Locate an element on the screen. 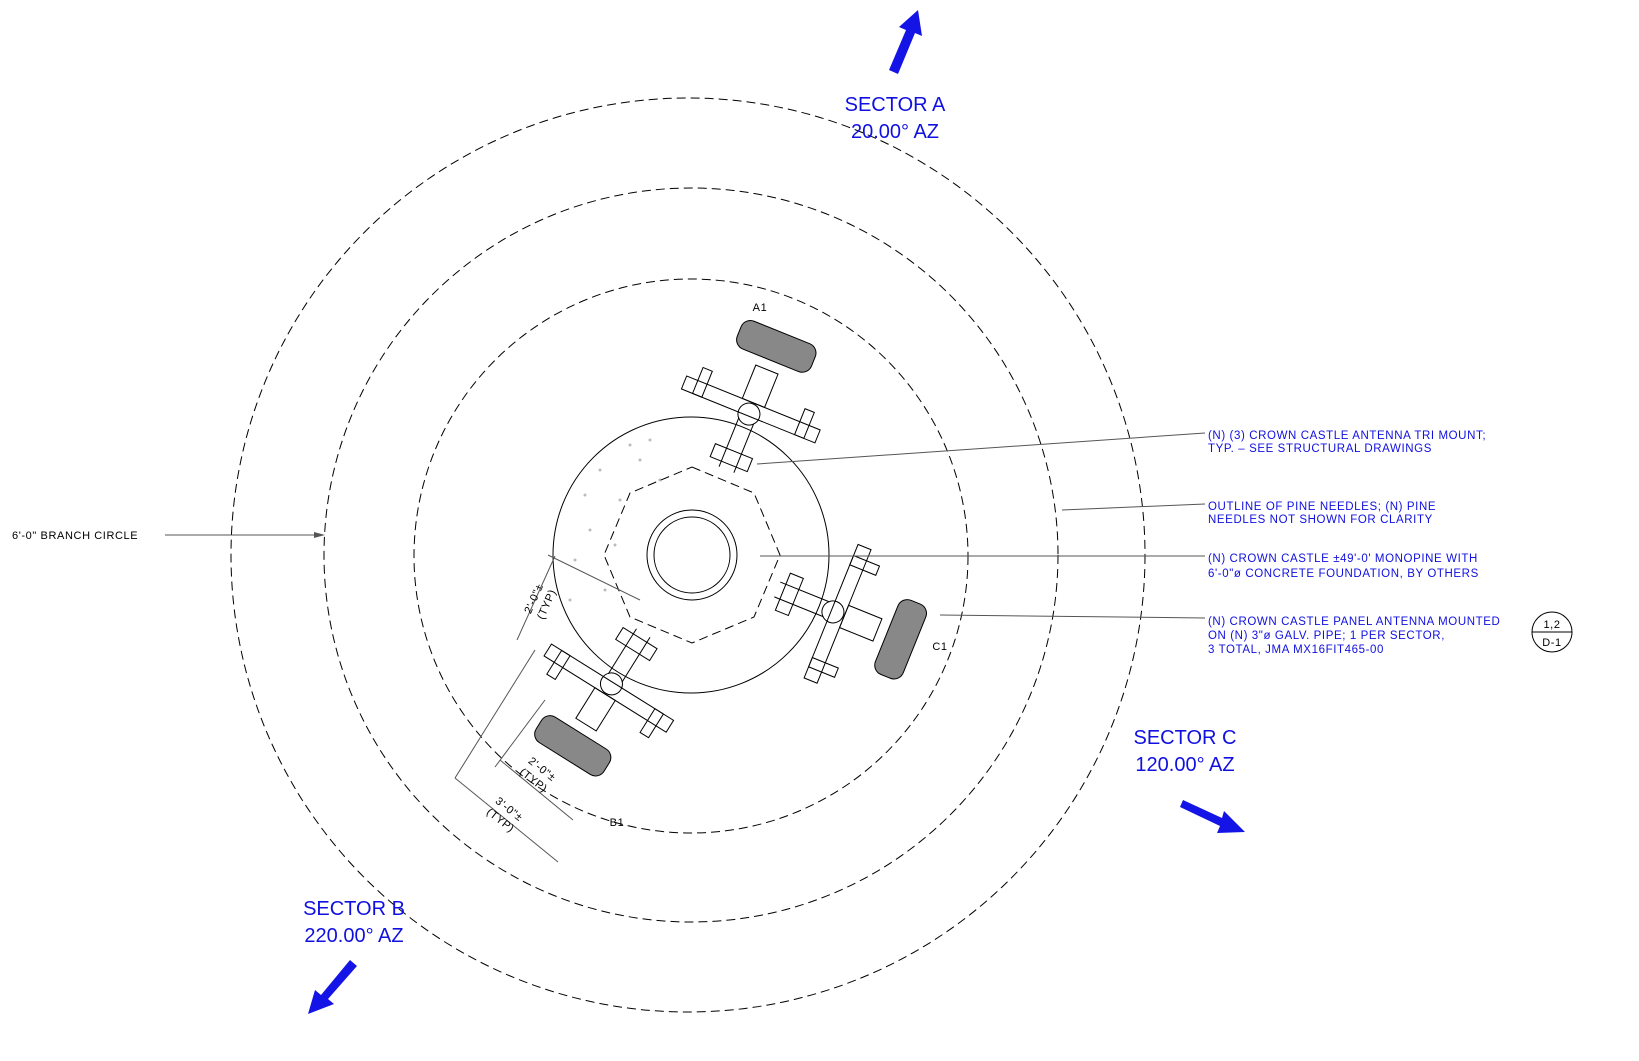  sector-azimuth: 220.00° AZ is located at coordinates (353, 936).